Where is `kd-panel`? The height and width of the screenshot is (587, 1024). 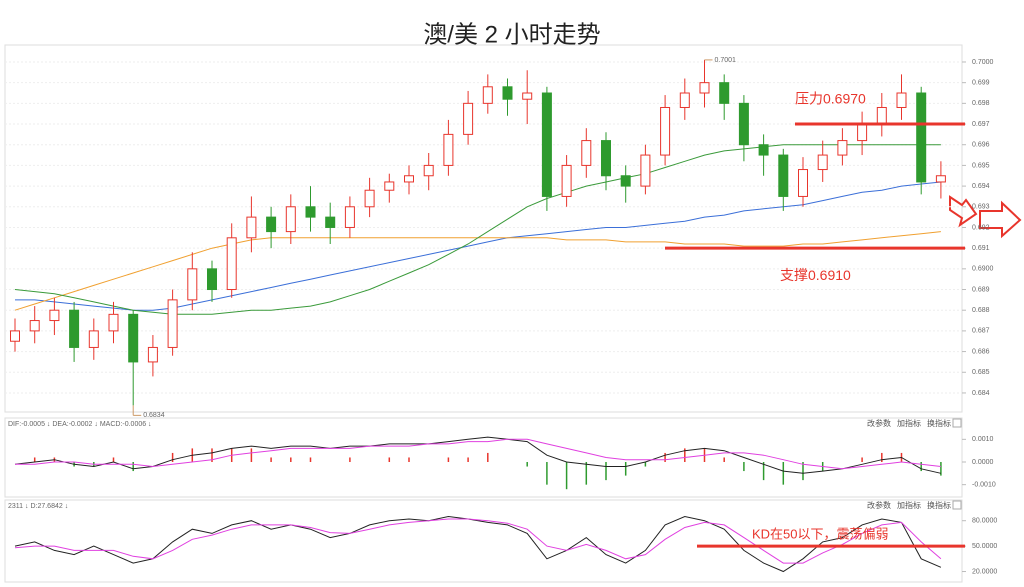 kd-panel is located at coordinates (483, 541).